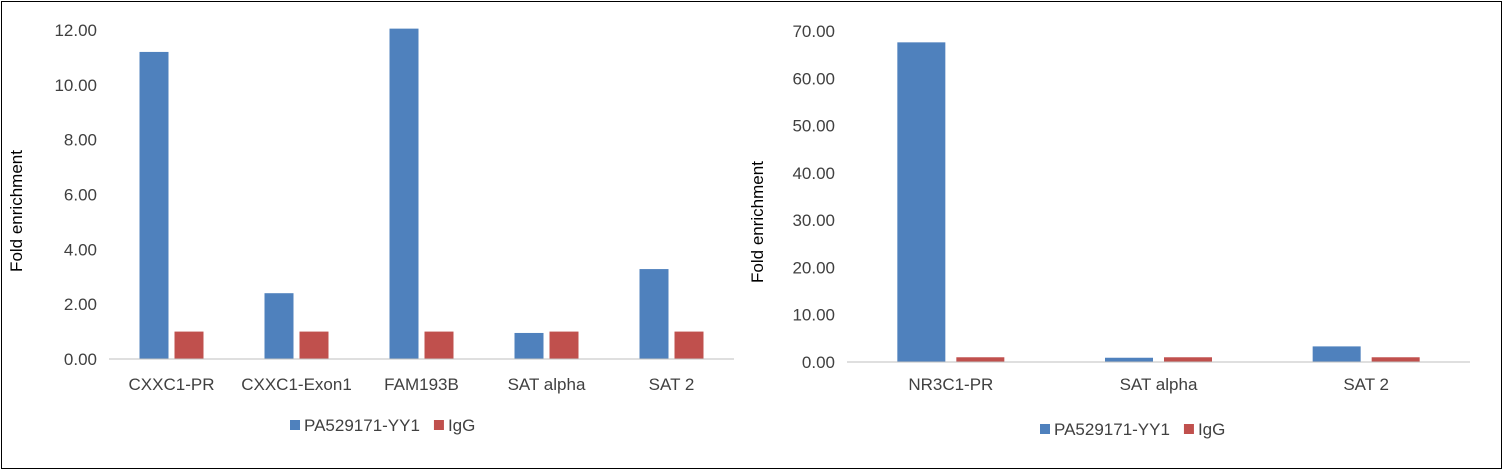 The image size is (1503, 470). Describe the element at coordinates (80, 195) in the screenshot. I see `y-tick-label: 6.00` at that location.